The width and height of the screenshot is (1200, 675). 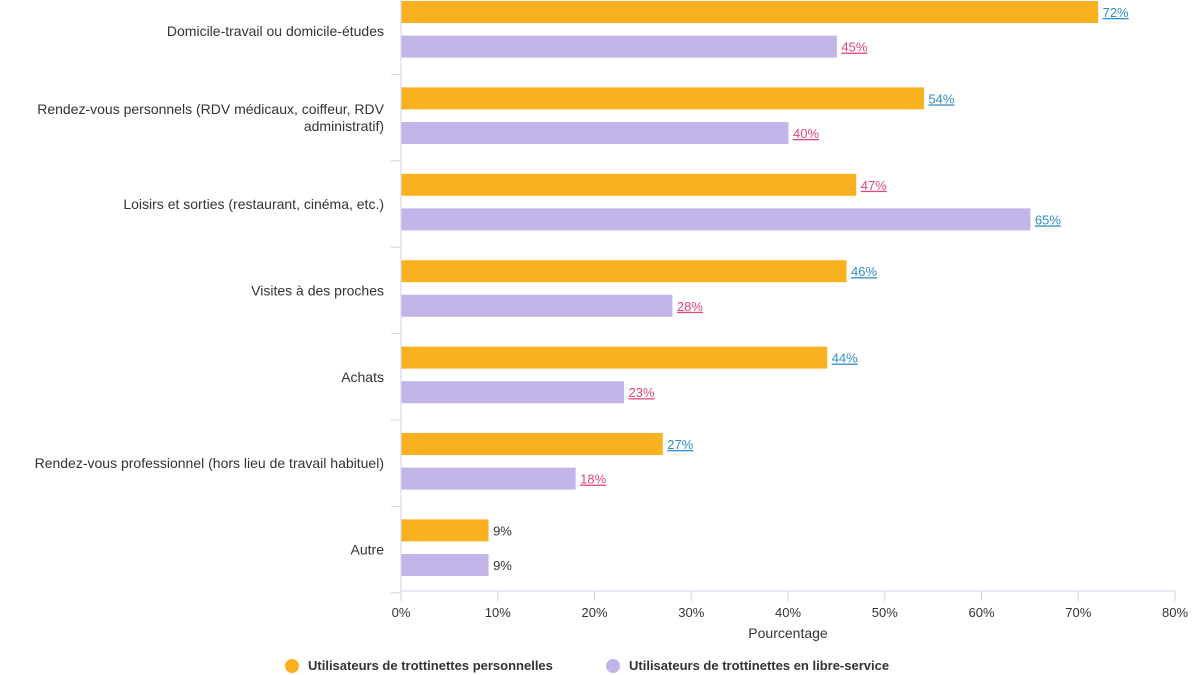 What do you see at coordinates (885, 612) in the screenshot?
I see `x-tick-label: 50%` at bounding box center [885, 612].